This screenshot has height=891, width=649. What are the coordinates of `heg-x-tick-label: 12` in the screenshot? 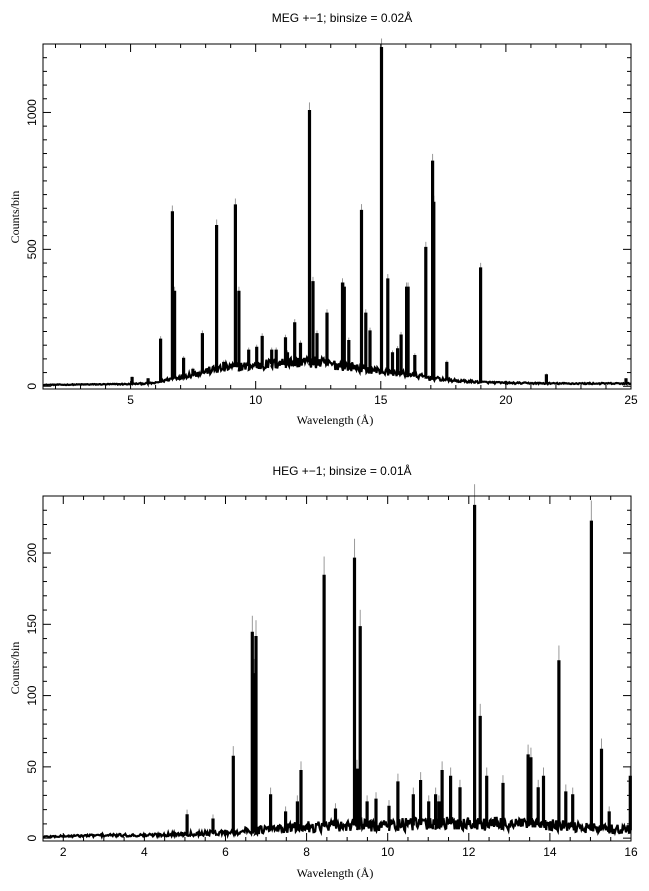 It's located at (469, 852).